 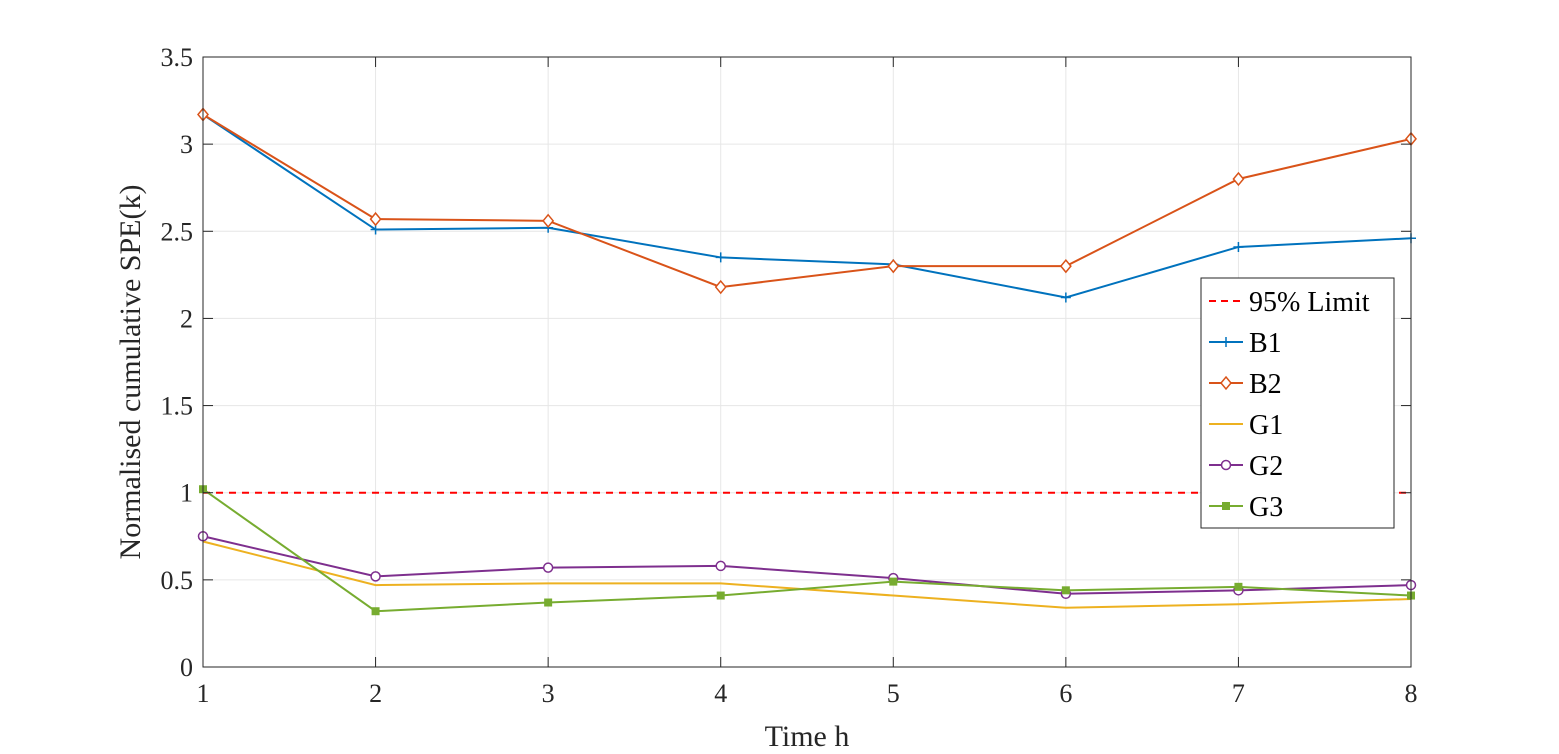 What do you see at coordinates (177, 406) in the screenshot?
I see `y-tick-label: 1.5` at bounding box center [177, 406].